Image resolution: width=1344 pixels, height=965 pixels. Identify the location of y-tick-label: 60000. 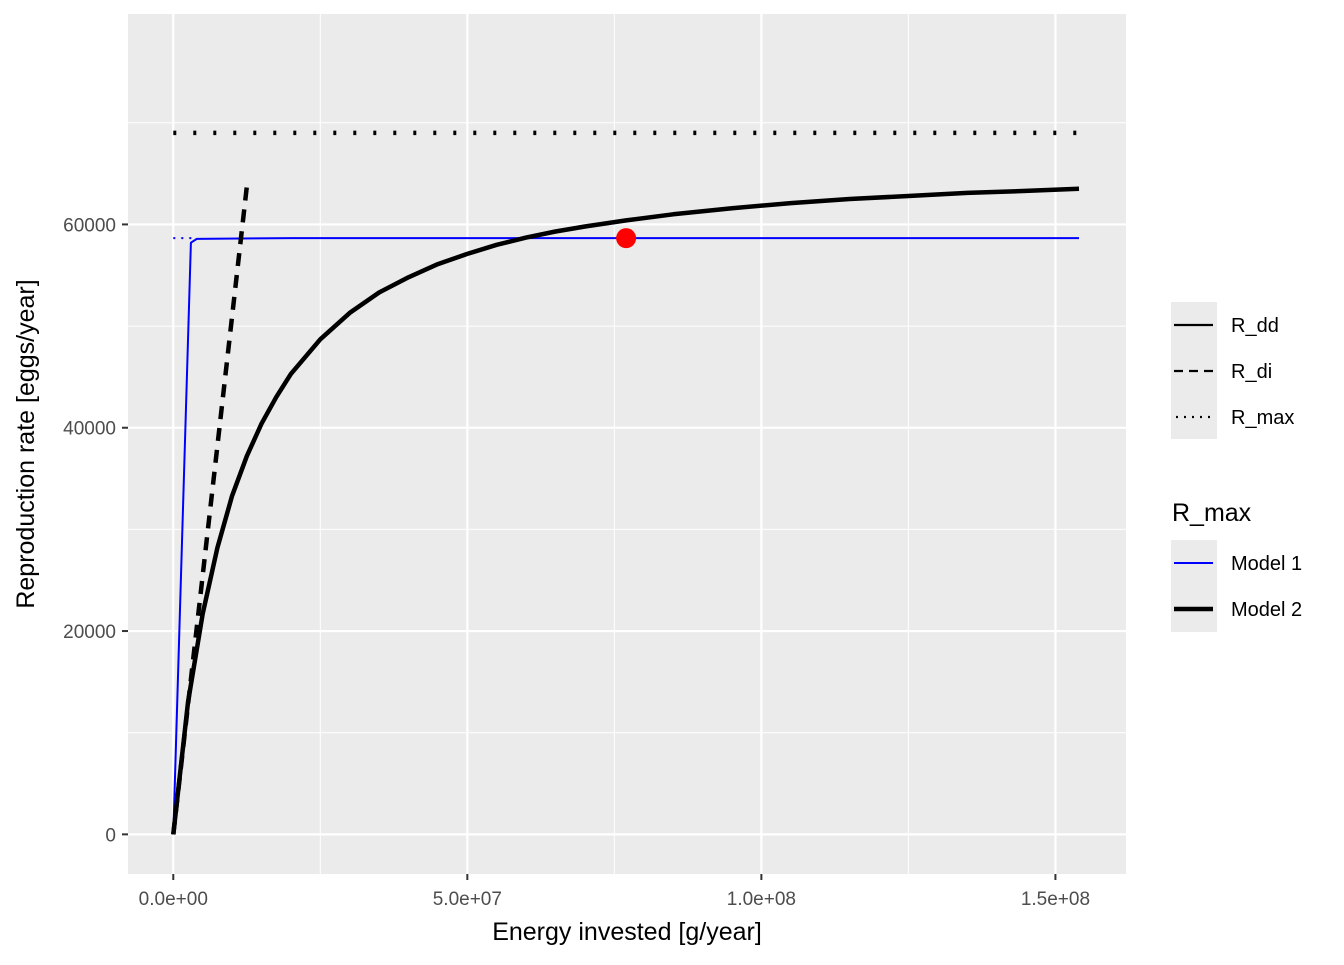
(89, 225).